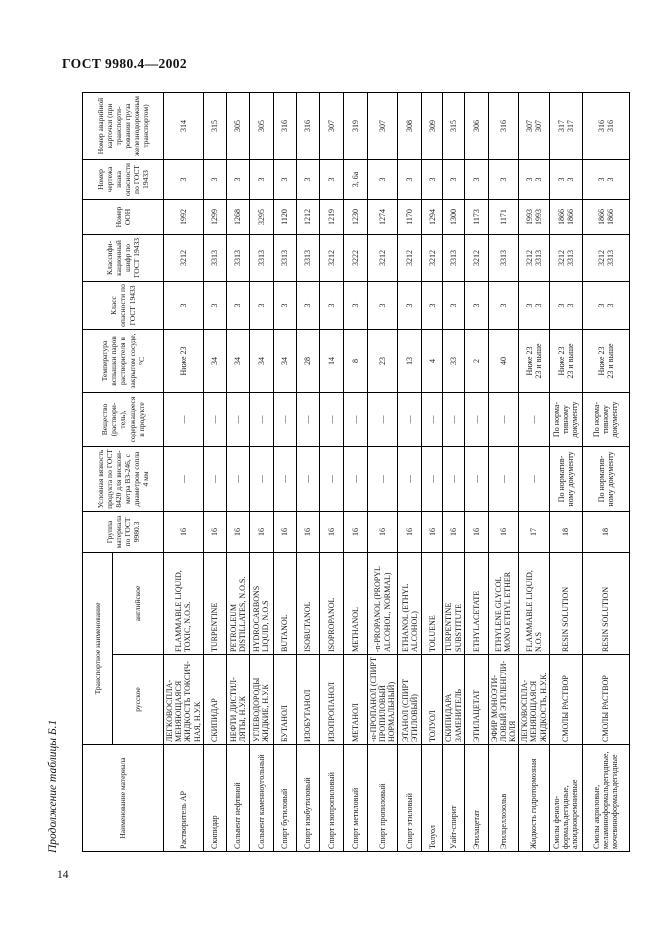 This screenshot has height=936, width=661. What do you see at coordinates (123, 798) in the screenshot?
I see `col-header-material: Наименование материала` at bounding box center [123, 798].